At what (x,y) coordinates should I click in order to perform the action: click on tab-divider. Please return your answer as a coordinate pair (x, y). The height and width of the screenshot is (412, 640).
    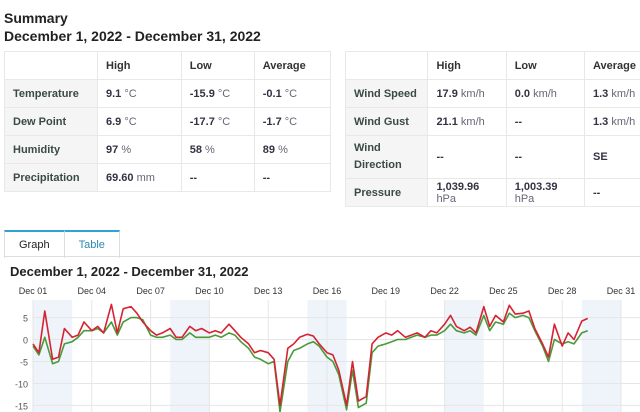
    Looking at the image, I should click on (322, 256).